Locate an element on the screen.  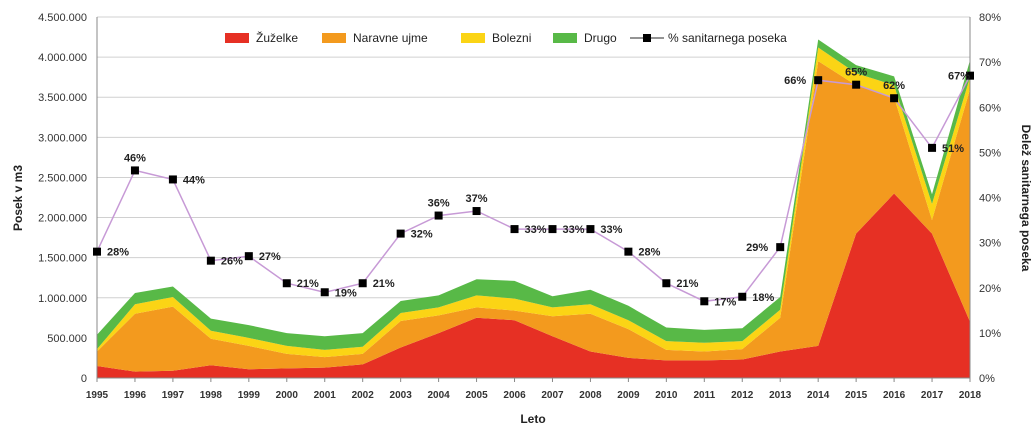
y2-tick-label: 10% is located at coordinates (990, 334).